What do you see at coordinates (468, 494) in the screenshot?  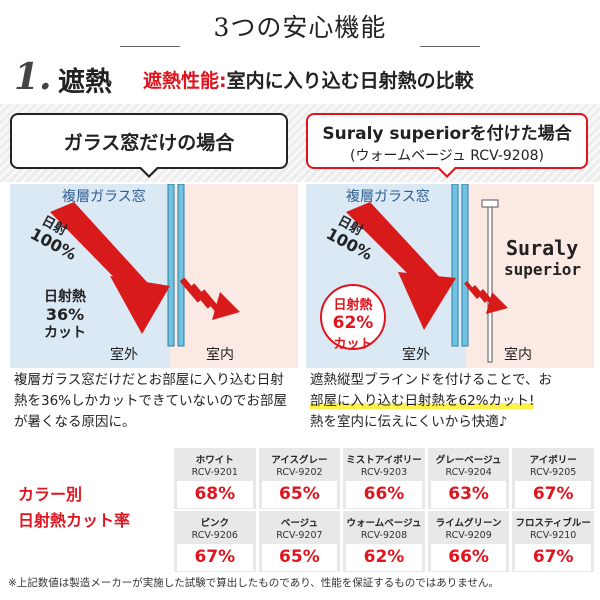 I see `color-percent: 63%` at bounding box center [468, 494].